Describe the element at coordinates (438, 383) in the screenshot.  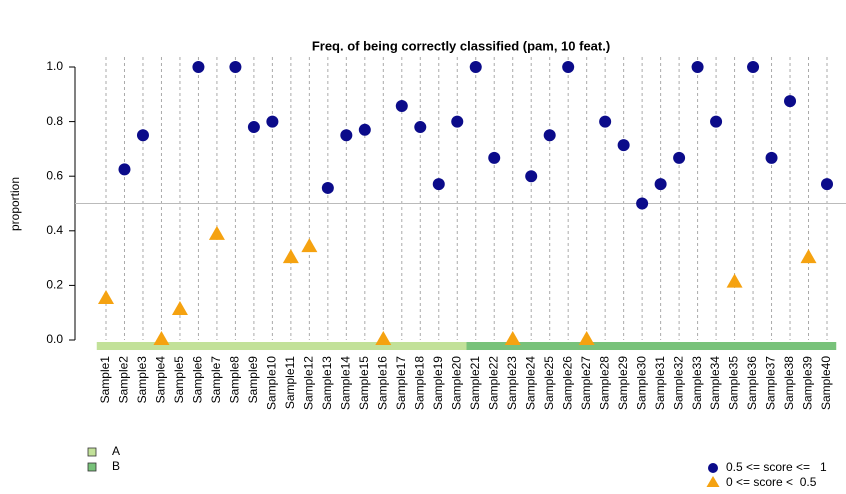
I see `x-tick-label: Sample19` at that location.